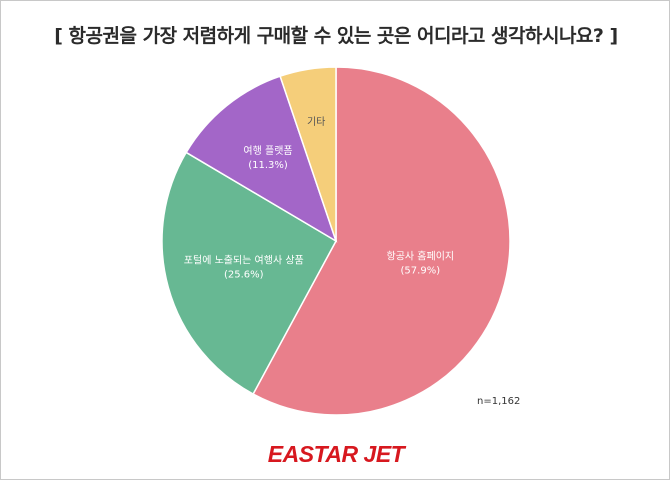 The image size is (670, 481). Describe the element at coordinates (267, 151) in the screenshot. I see `slice-label: 여행 플랫폼` at that location.